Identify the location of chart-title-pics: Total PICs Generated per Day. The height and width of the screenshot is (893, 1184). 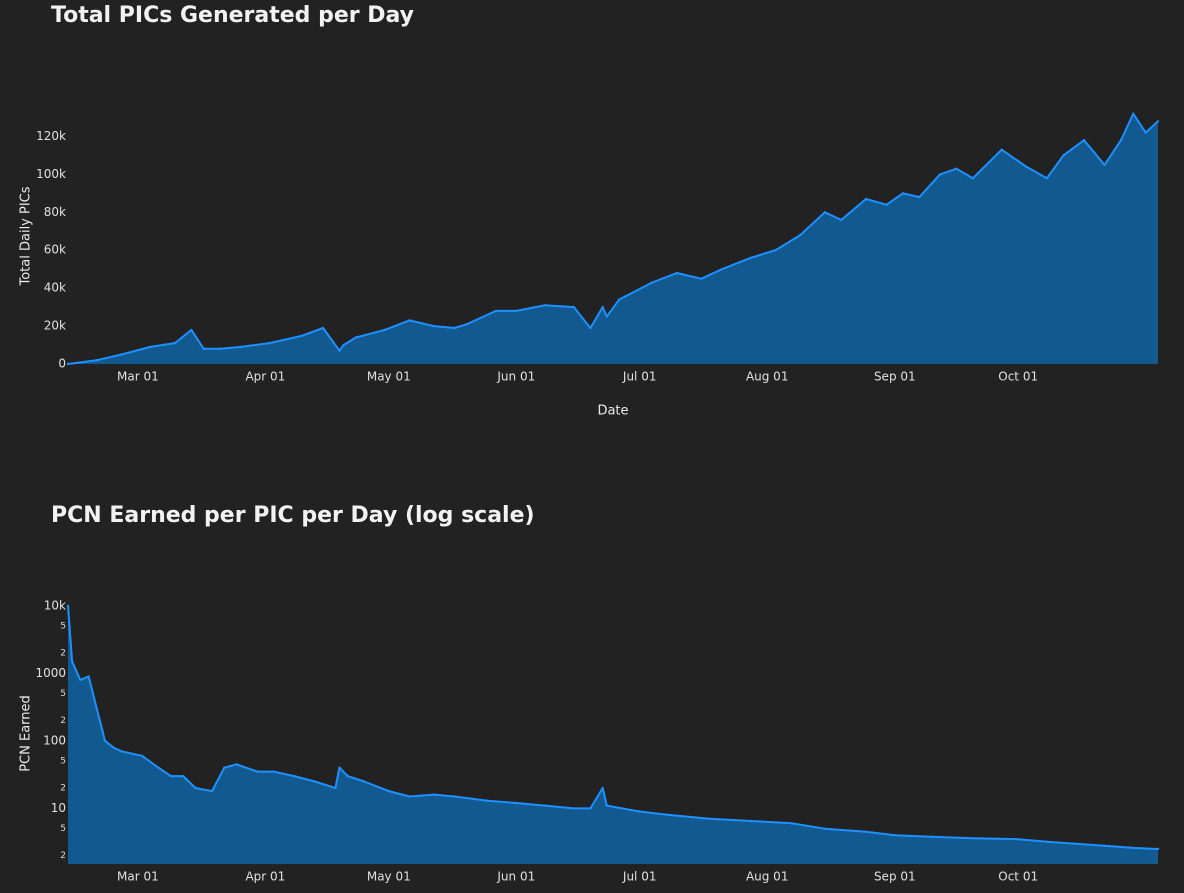
(233, 15).